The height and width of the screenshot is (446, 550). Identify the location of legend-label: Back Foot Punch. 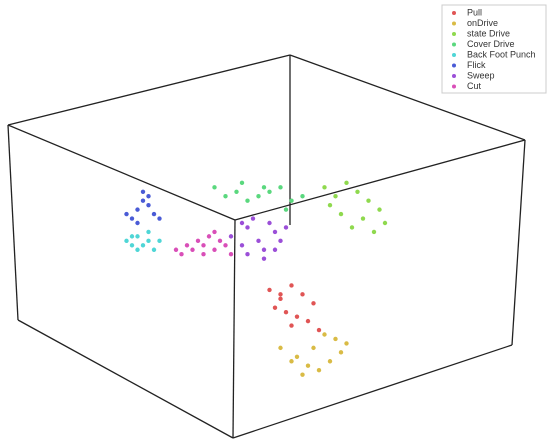
(501, 54).